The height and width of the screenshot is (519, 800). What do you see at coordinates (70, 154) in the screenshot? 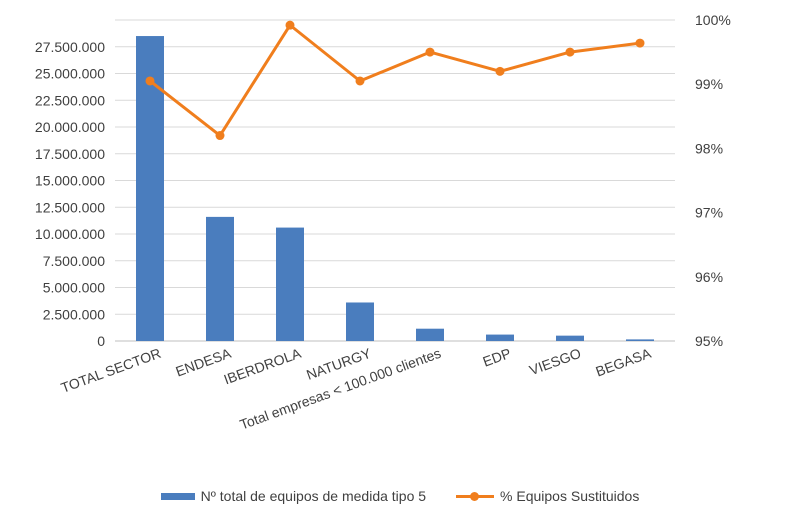
I see `y-left-tick-label: 17.500.000` at bounding box center [70, 154].